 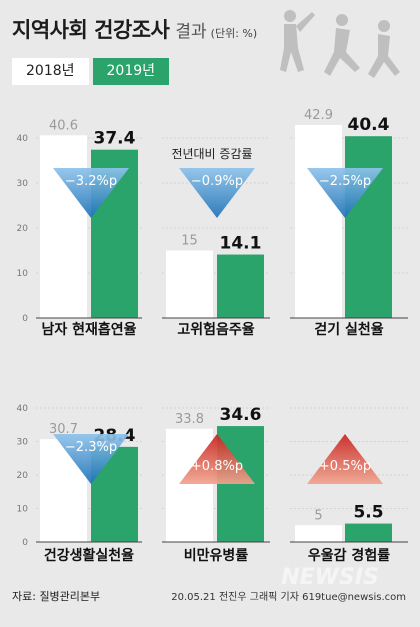 I want to click on change-label: −2.5%p, so click(x=345, y=181).